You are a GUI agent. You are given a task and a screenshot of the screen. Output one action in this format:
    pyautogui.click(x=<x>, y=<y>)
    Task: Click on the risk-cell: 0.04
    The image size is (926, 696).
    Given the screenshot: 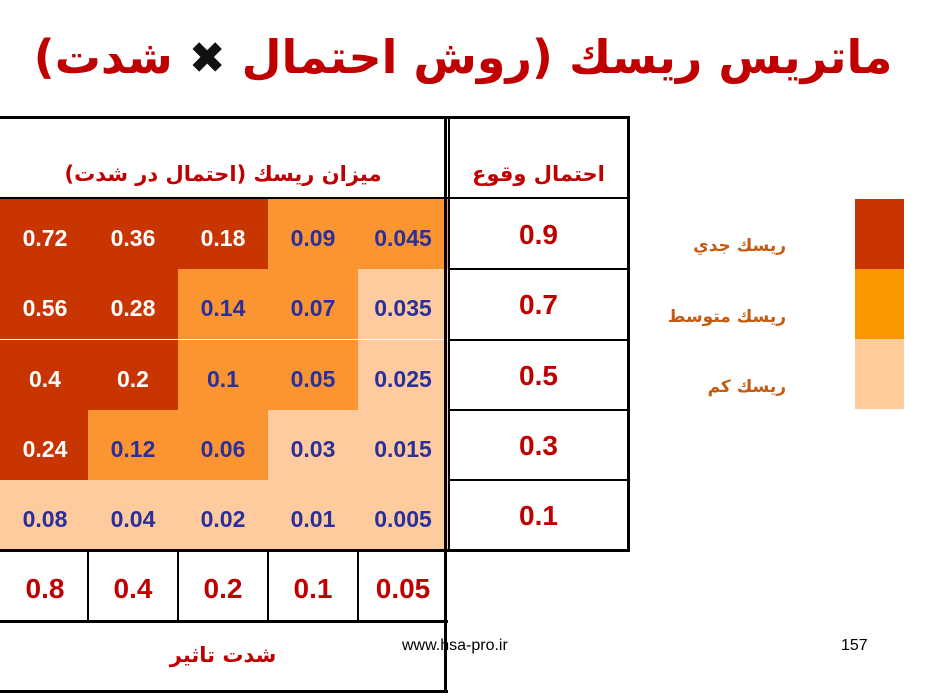 What is the action you would take?
    pyautogui.click(x=133, y=515)
    